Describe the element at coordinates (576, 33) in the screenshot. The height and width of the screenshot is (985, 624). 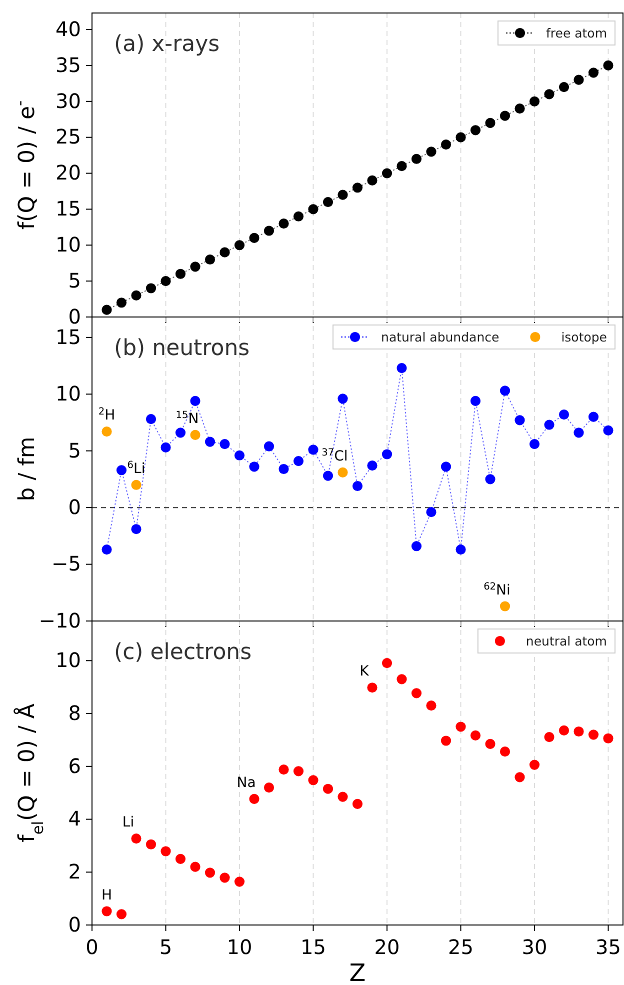
I see `legend-label: free atom` at that location.